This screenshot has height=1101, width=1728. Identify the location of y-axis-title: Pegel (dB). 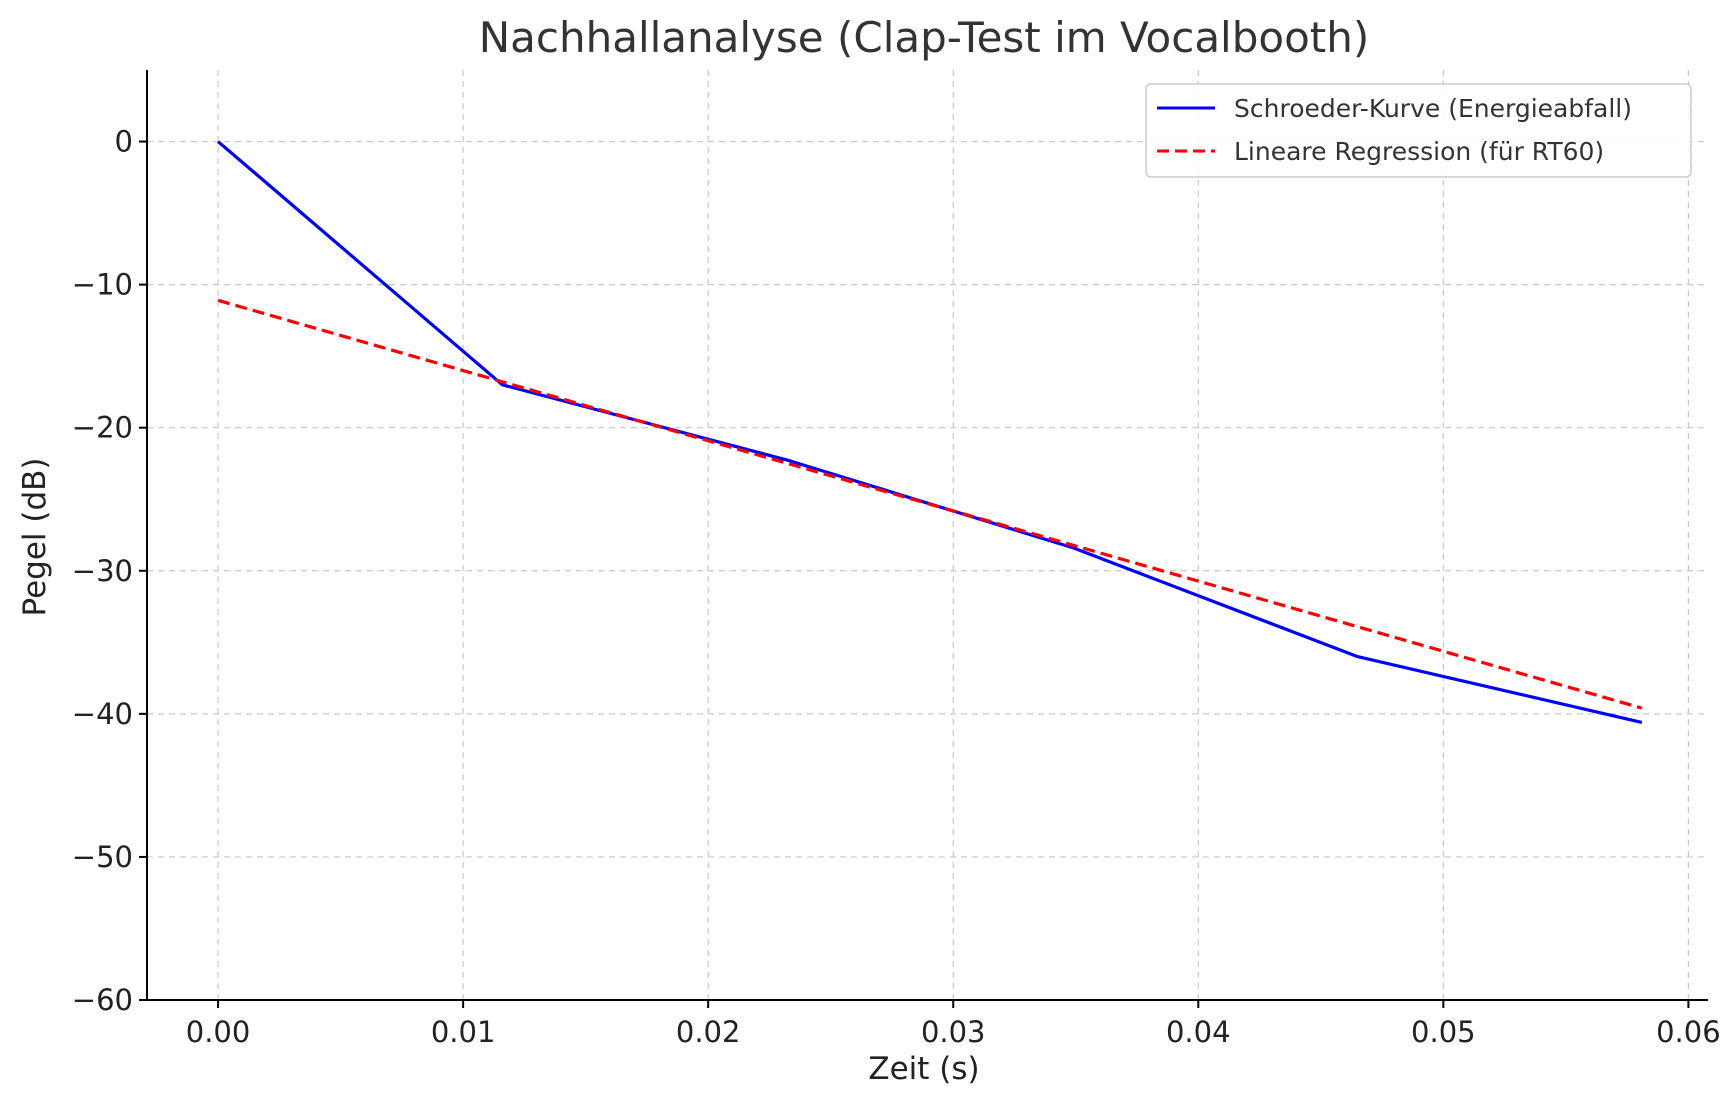
(35, 536).